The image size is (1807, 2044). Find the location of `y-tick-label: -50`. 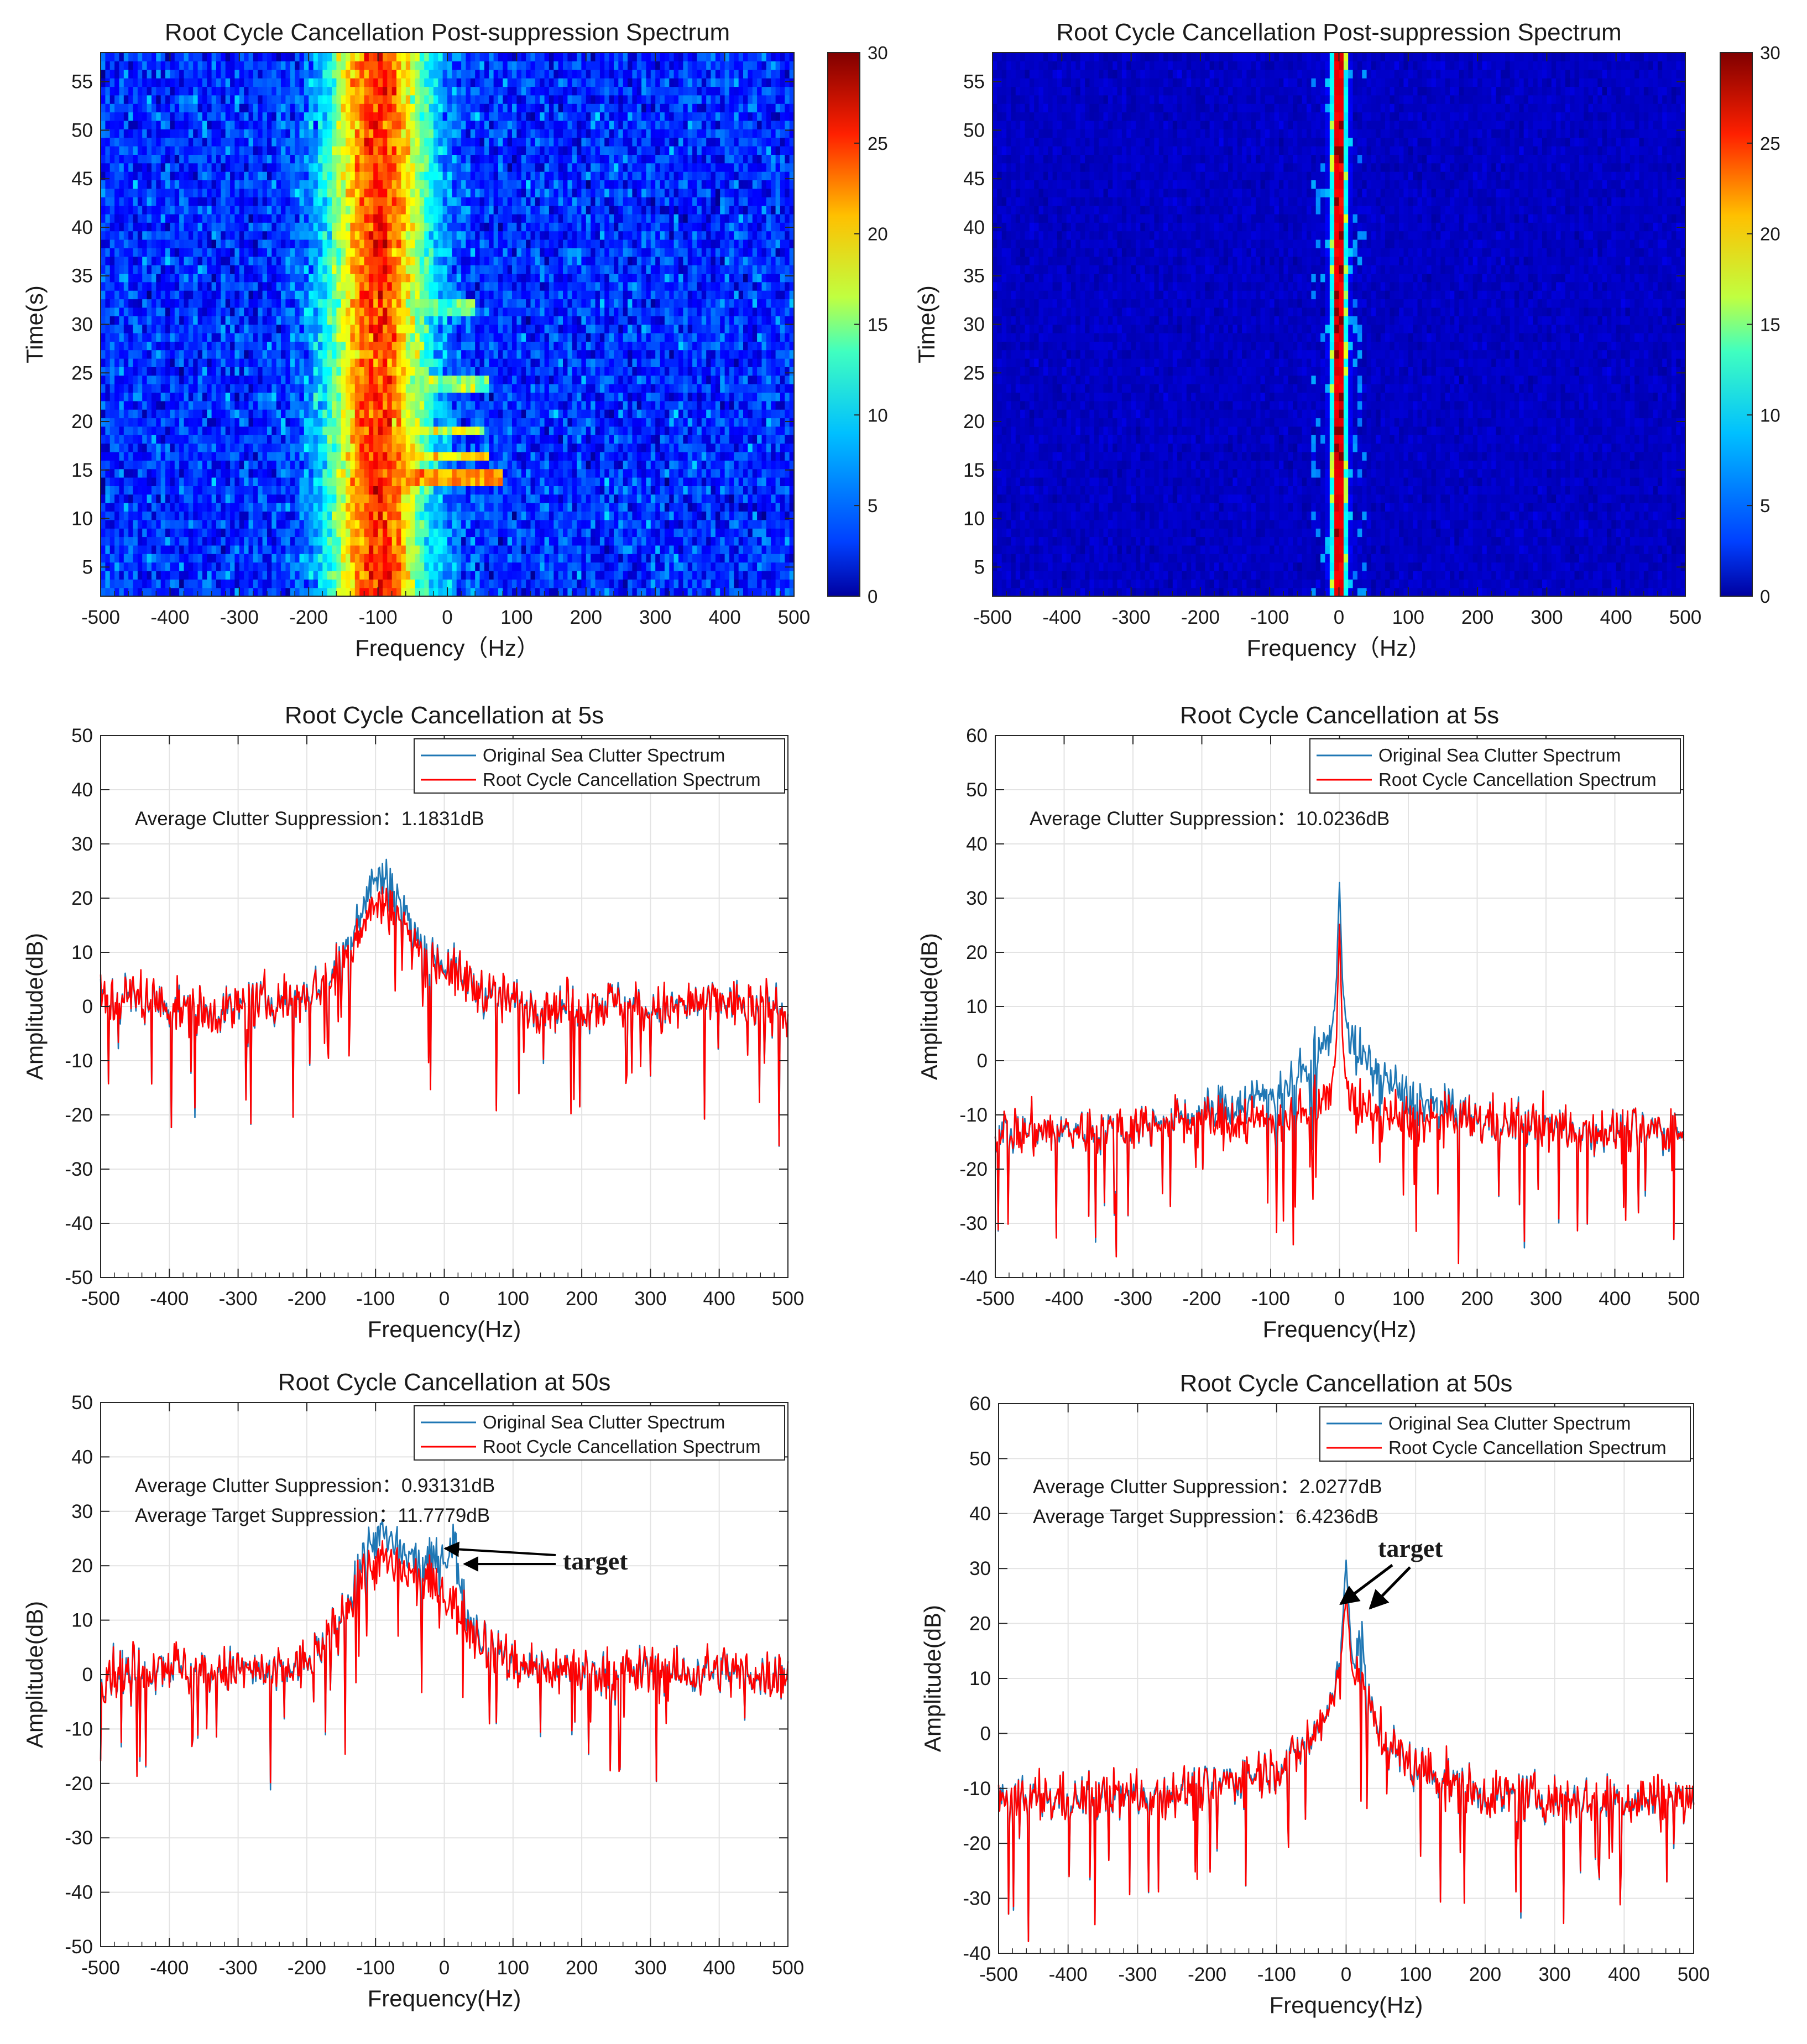

y-tick-label: -50 is located at coordinates (79, 1278).